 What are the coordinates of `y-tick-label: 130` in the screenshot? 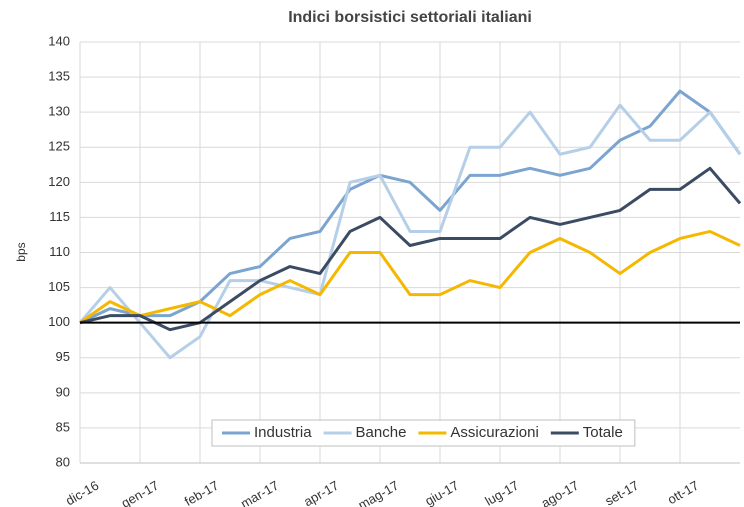 It's located at (59, 111).